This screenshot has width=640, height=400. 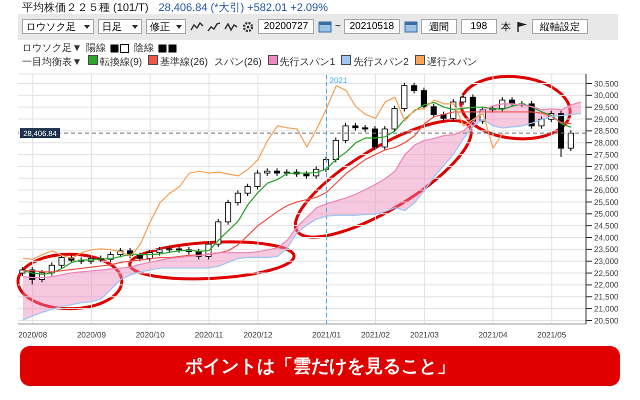 What do you see at coordinates (338, 80) in the screenshot?
I see `ref-line-label: 2021` at bounding box center [338, 80].